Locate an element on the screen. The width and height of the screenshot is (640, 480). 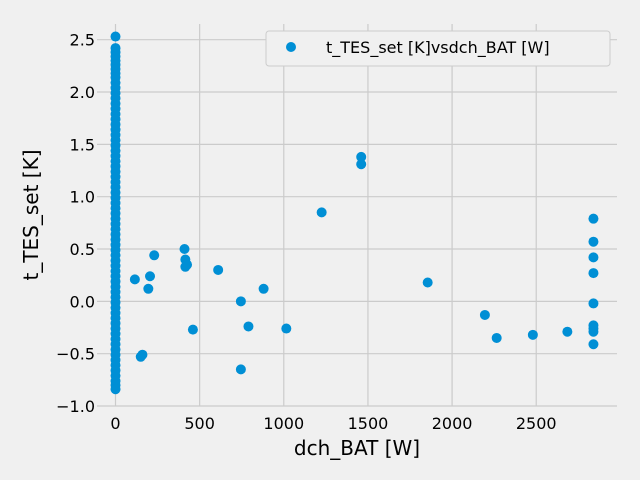
y-tick-labels: −1.0 −0.5 0.0 0.5 1.0 1.5 2.0 2.5 is located at coordinates (75, 223).